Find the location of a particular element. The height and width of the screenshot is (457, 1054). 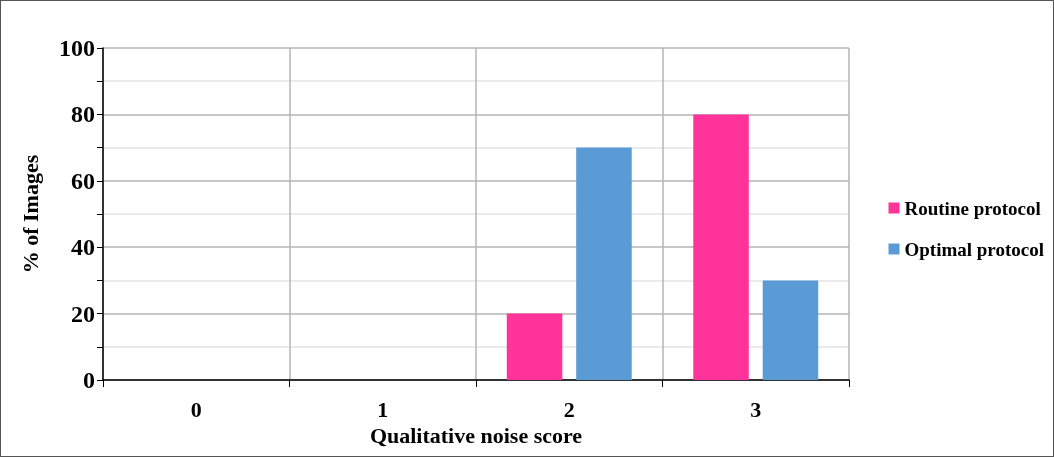

y-axis-title: % of Images is located at coordinates (30, 214).